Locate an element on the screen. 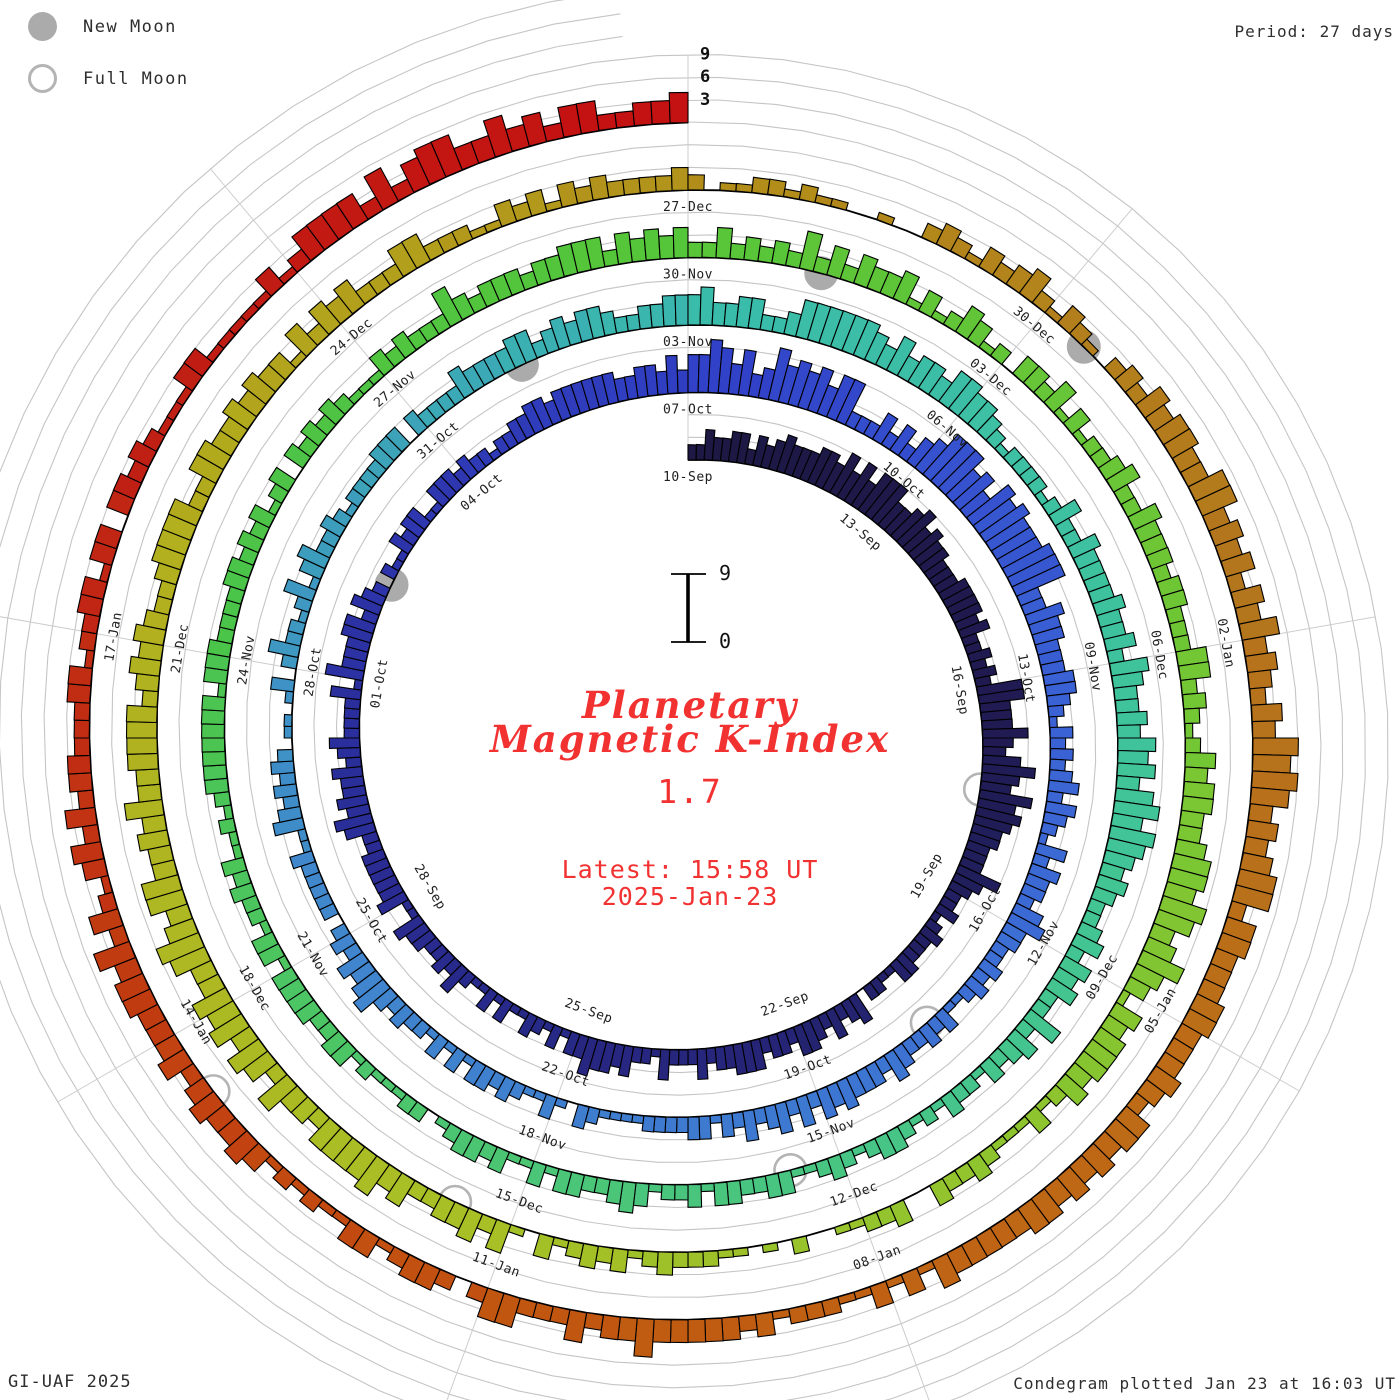 Image resolution: width=1400 pixels, height=1400 pixels. date-label: 28-Sep is located at coordinates (430, 887).